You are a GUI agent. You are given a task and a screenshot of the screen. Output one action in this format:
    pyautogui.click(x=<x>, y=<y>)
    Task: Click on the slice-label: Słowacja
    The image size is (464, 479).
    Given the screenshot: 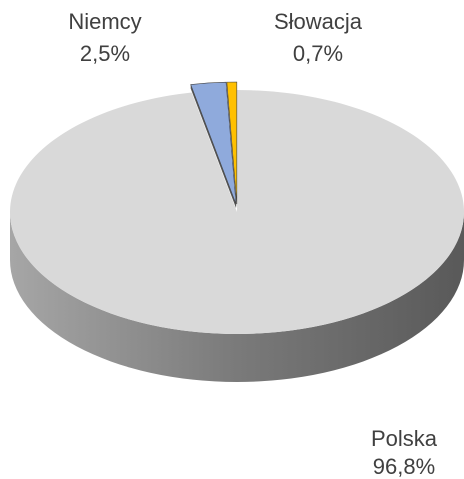 What is the action you would take?
    pyautogui.click(x=318, y=21)
    